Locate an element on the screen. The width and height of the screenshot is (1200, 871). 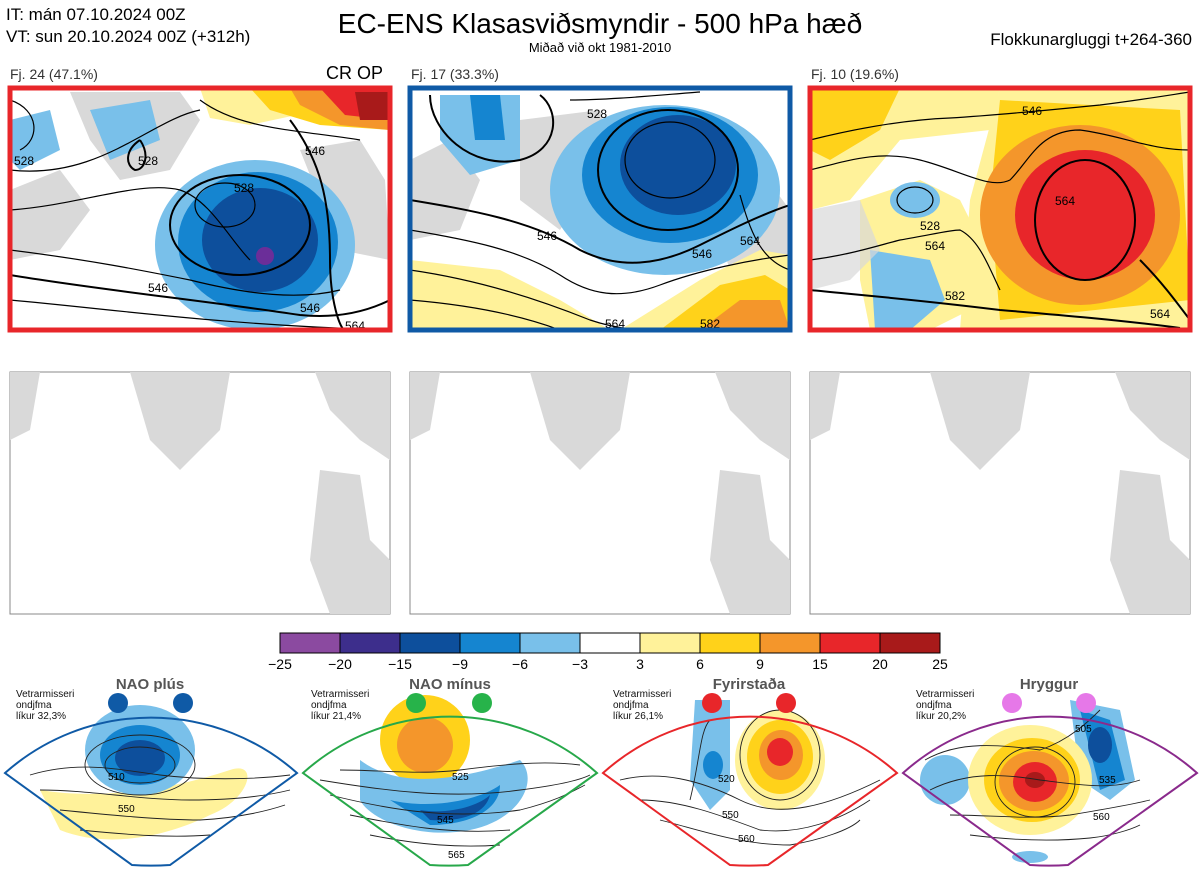
regime-meta-line: líkur 26,1% is located at coordinates (638, 716).